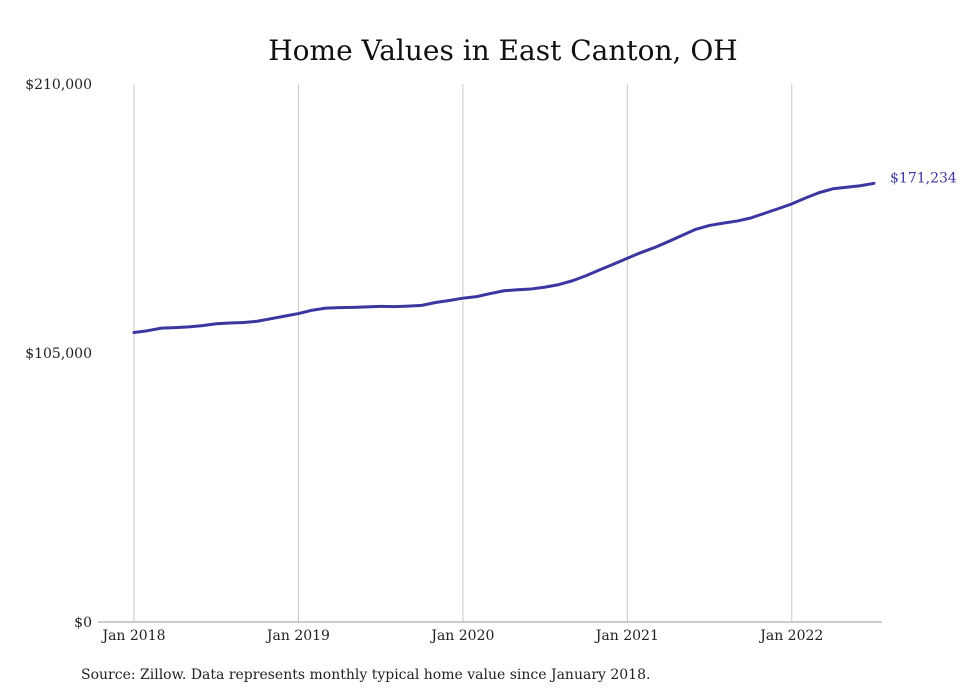  I want to click on y-tick-label: $105,000, so click(58, 354).